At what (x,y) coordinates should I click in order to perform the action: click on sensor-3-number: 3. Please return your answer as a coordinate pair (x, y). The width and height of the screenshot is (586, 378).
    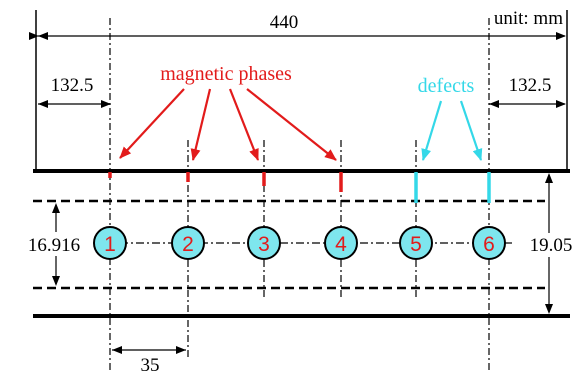
    Looking at the image, I should click on (264, 244).